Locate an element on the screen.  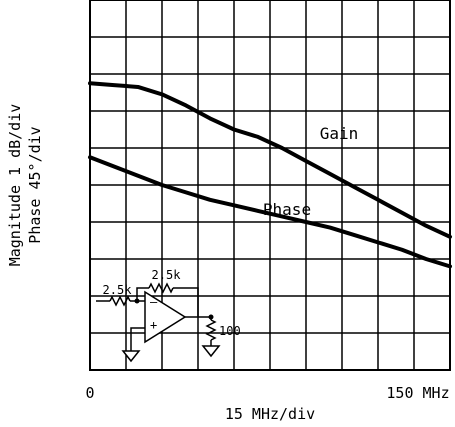
load-resistor is located at coordinates (211, 330).